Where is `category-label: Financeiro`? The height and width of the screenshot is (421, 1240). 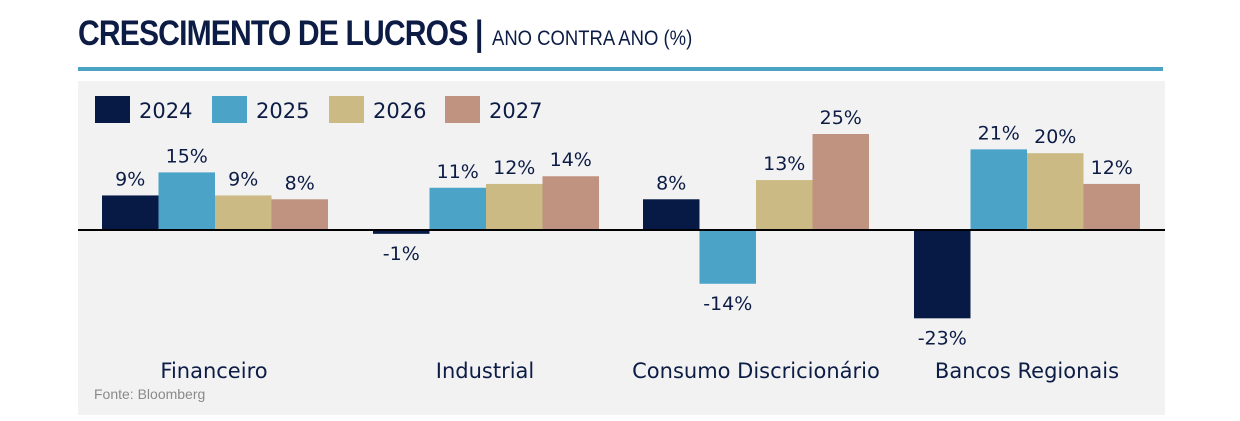
category-label: Financeiro is located at coordinates (213, 371).